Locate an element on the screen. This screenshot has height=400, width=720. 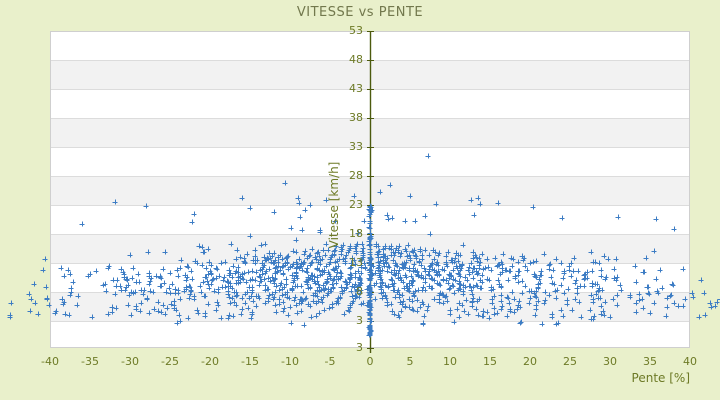
y-tick-label: 8 is located at coordinates (359, 291).